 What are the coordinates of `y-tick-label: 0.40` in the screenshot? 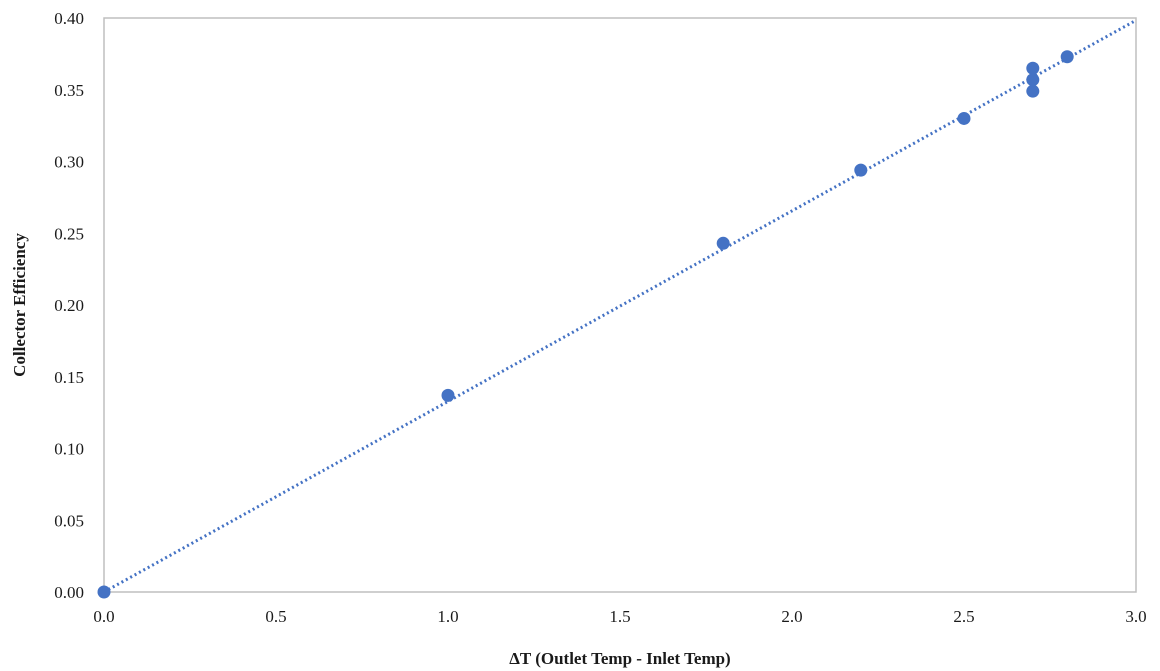 It's located at (69, 18).